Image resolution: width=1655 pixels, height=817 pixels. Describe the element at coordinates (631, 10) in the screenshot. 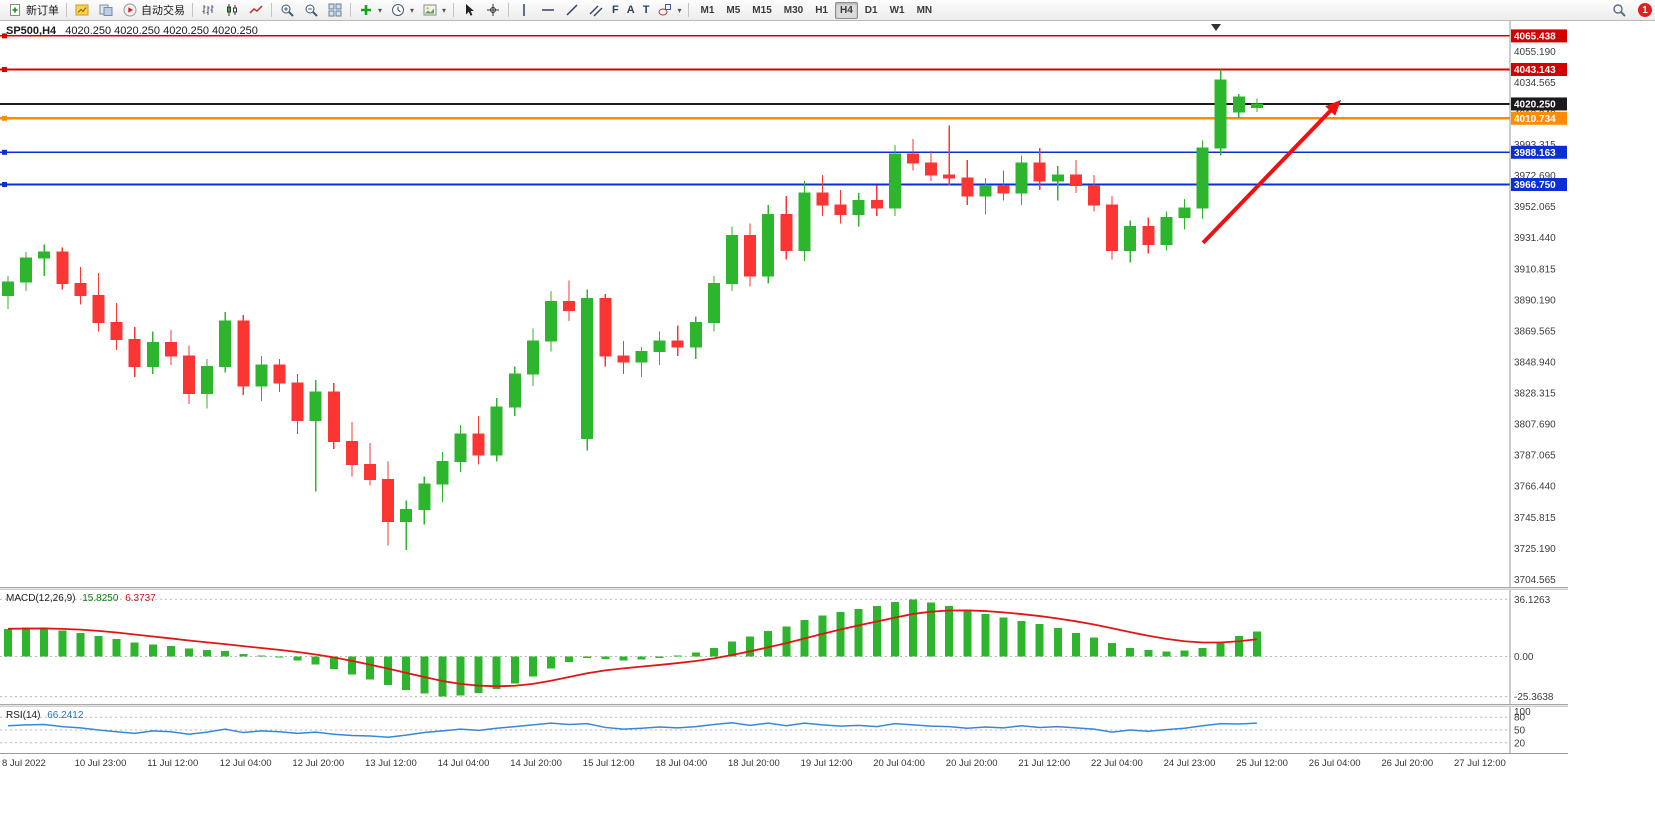

I see `text-button: A` at that location.